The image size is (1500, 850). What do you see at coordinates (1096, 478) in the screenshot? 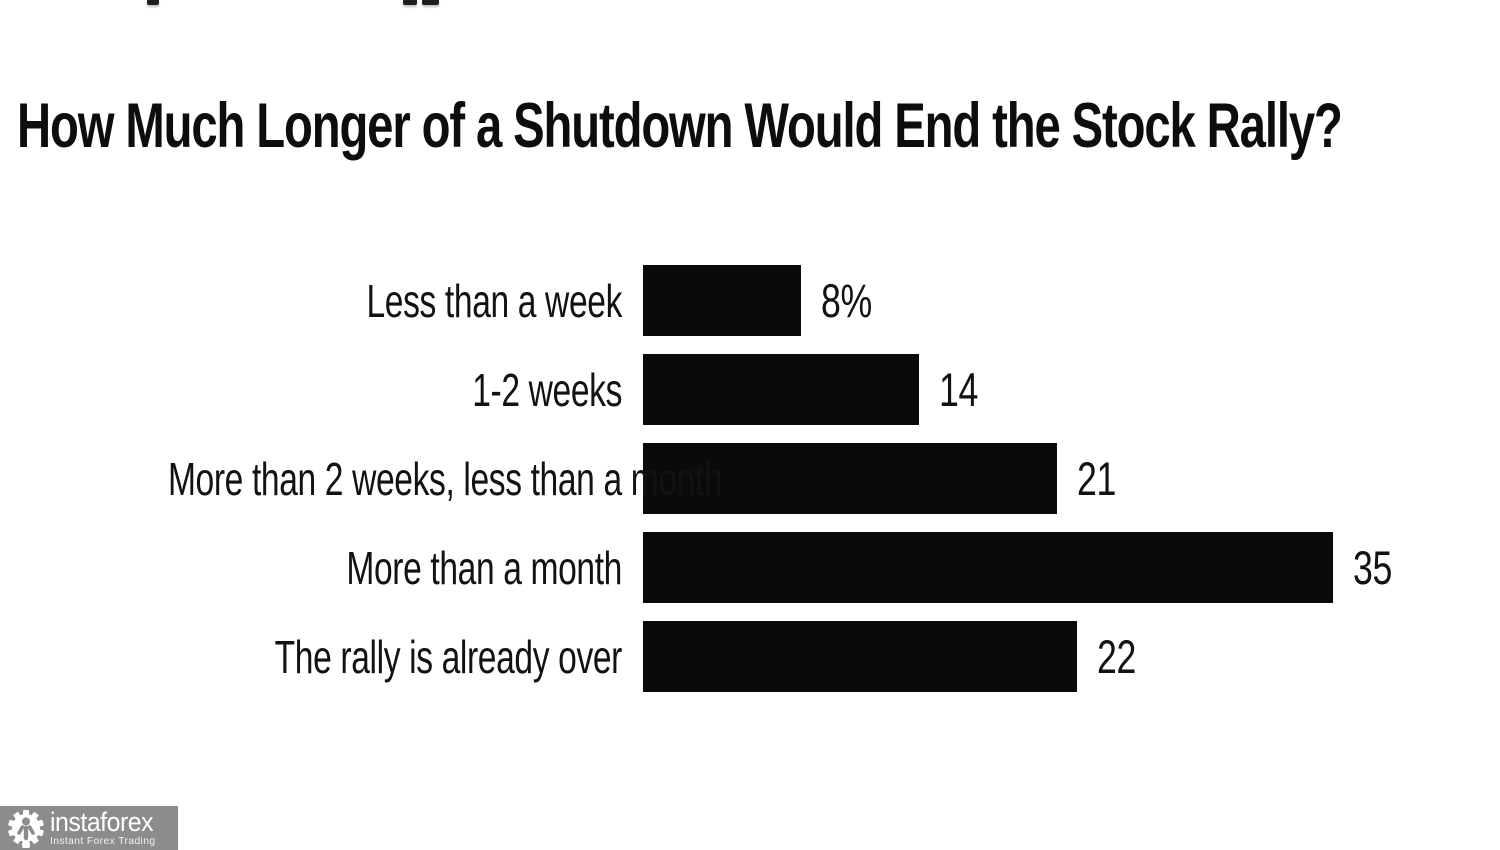
I see `value-label: 21` at bounding box center [1096, 478].